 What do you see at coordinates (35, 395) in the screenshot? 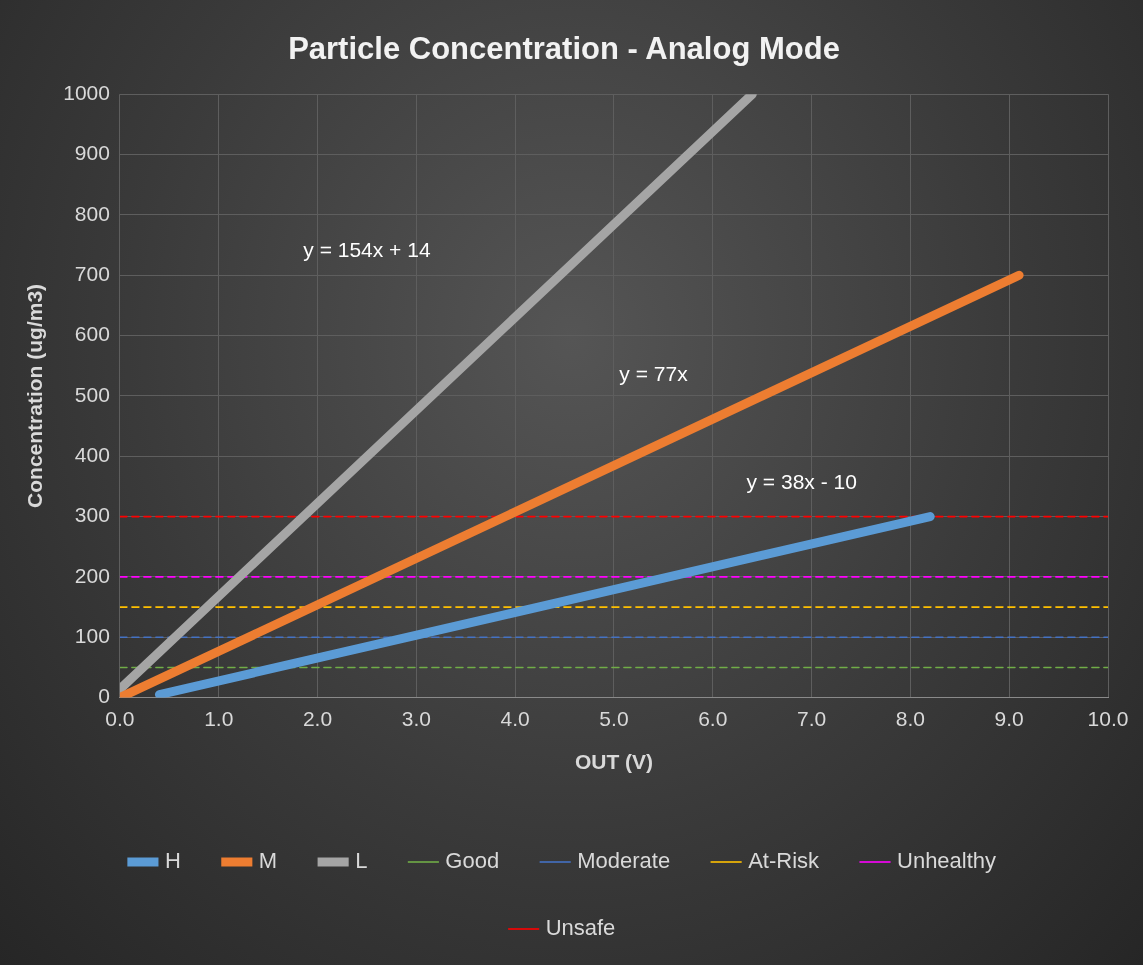
I see `y-axis-title: Concentration (ug/m3)` at bounding box center [35, 395].